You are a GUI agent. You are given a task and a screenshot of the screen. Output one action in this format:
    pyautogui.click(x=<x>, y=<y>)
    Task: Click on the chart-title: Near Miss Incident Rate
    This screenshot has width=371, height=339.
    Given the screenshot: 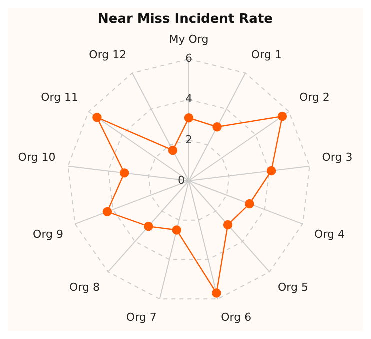 What is the action you would take?
    pyautogui.click(x=186, y=20)
    